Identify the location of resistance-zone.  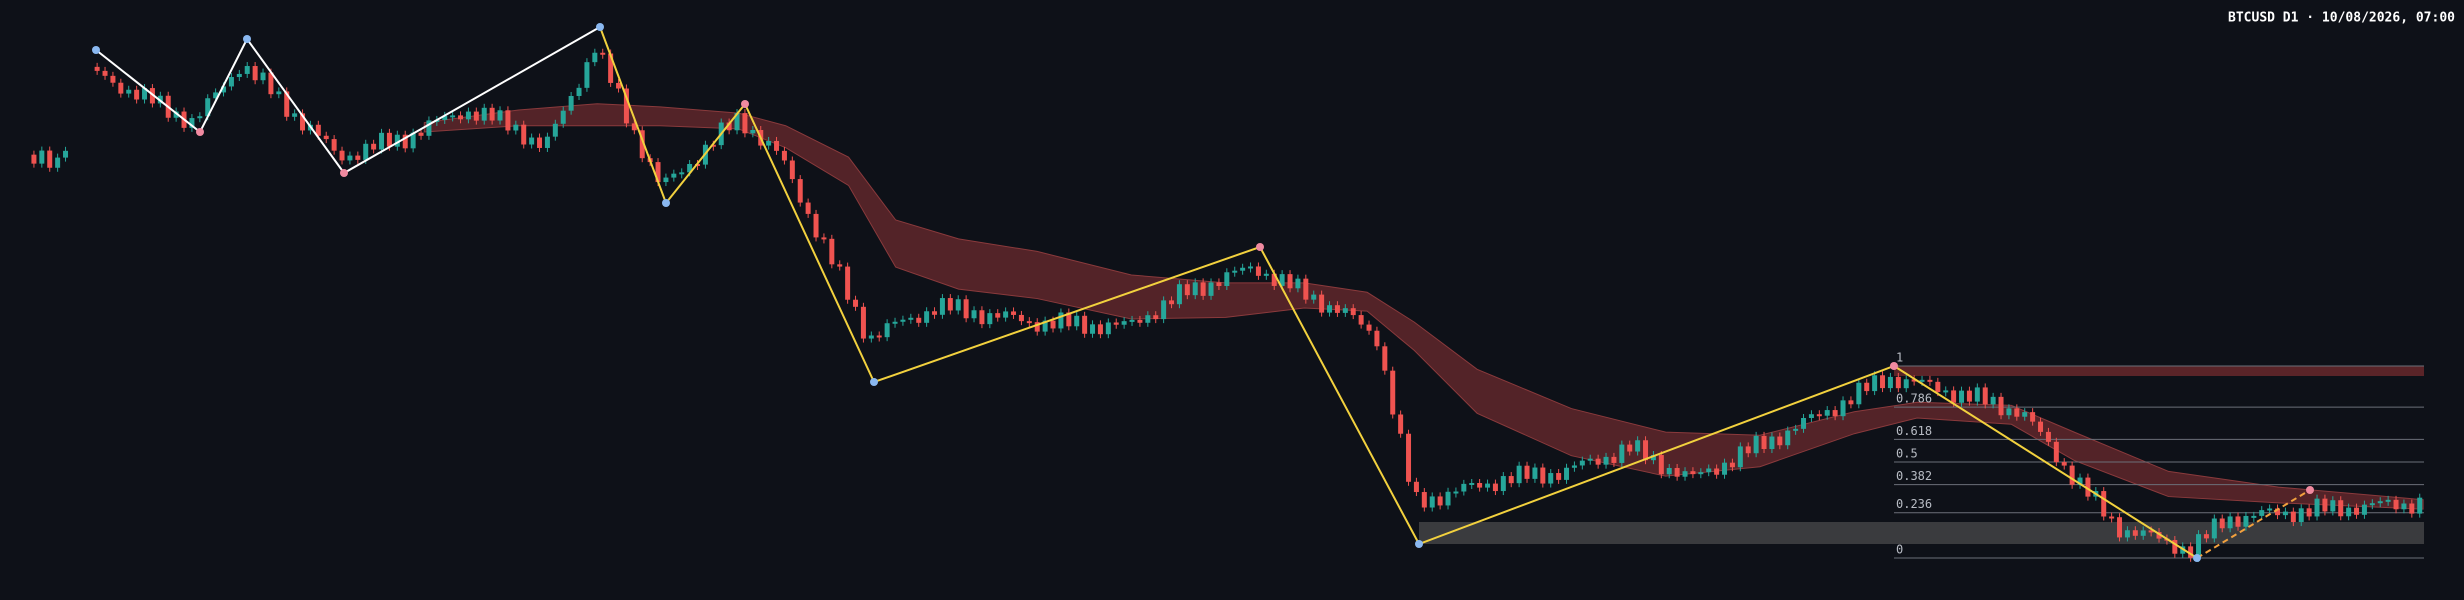
(2159, 371).